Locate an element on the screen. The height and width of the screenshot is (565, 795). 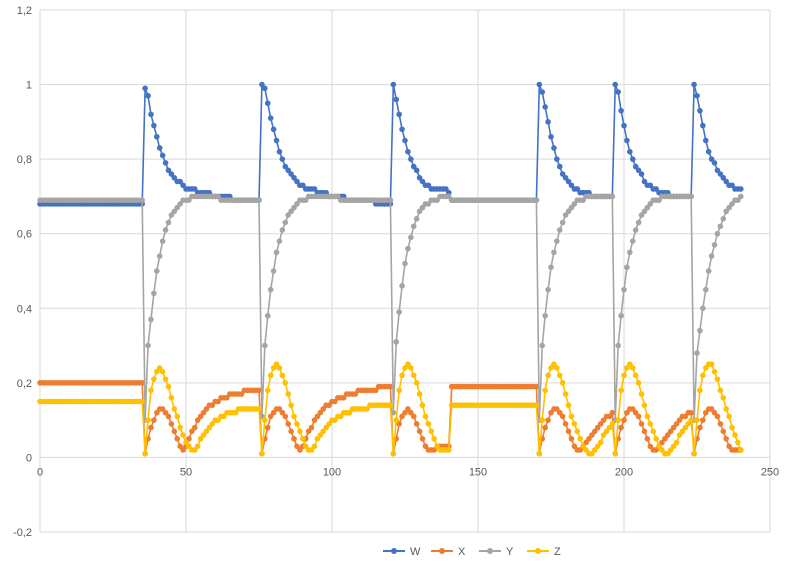
y-tick-label: 0,4 is located at coordinates (24, 309).